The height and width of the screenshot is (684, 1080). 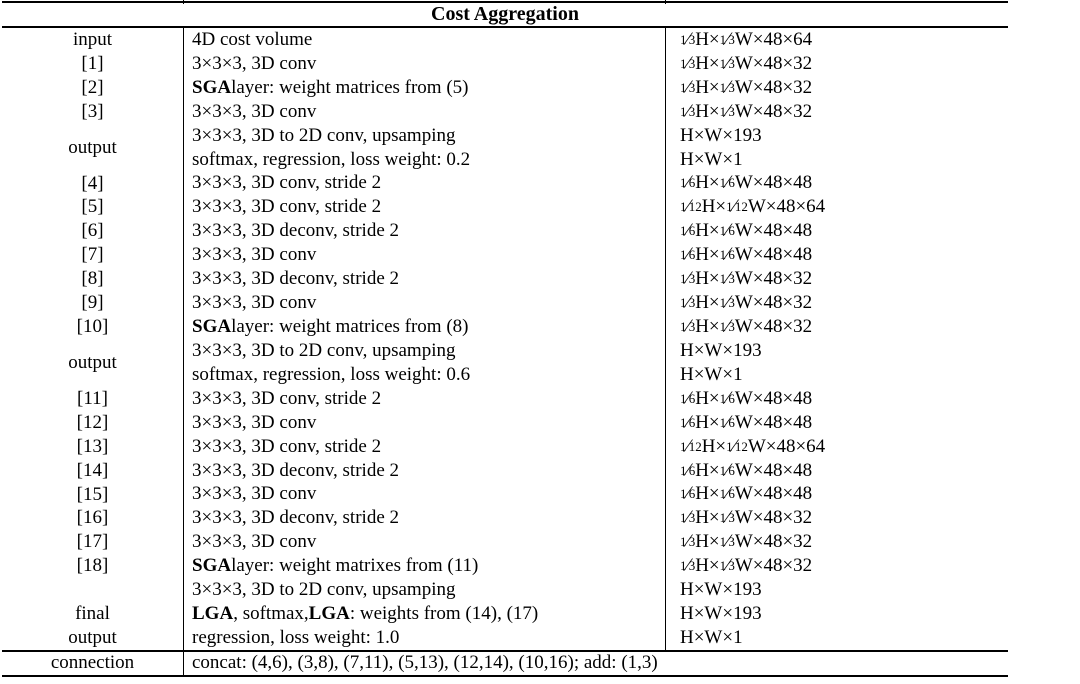 What do you see at coordinates (92, 542) in the screenshot?
I see `row-label: [17]` at bounding box center [92, 542].